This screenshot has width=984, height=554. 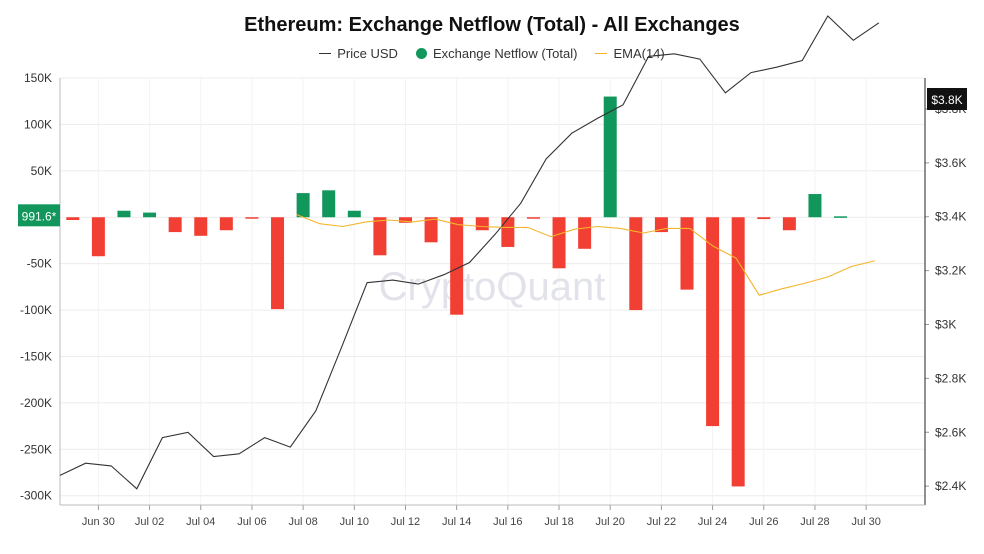 What do you see at coordinates (251, 522) in the screenshot?
I see `x-tick-label: Jul 06` at bounding box center [251, 522].